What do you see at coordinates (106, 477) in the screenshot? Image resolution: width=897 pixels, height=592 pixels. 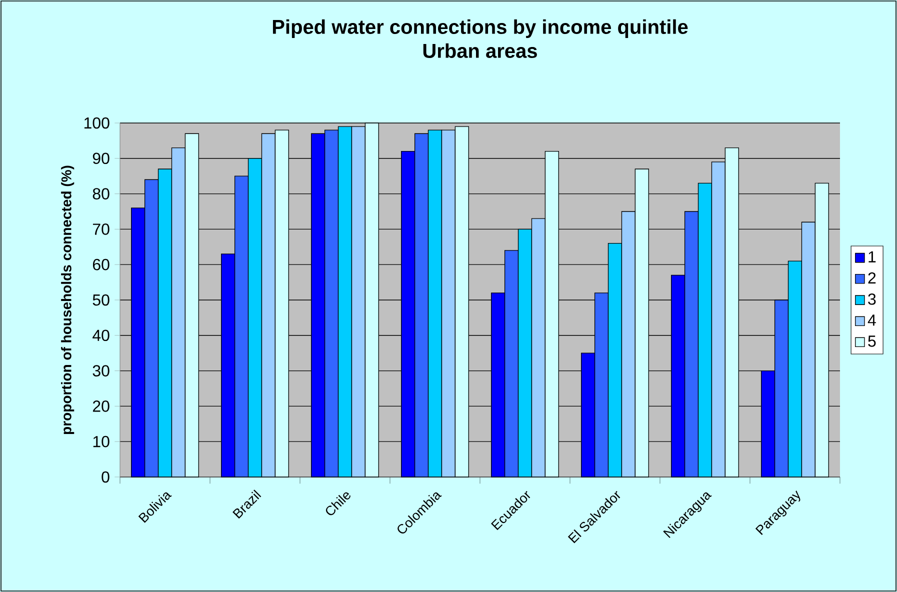 I see `y-tick-label: 0` at bounding box center [106, 477].